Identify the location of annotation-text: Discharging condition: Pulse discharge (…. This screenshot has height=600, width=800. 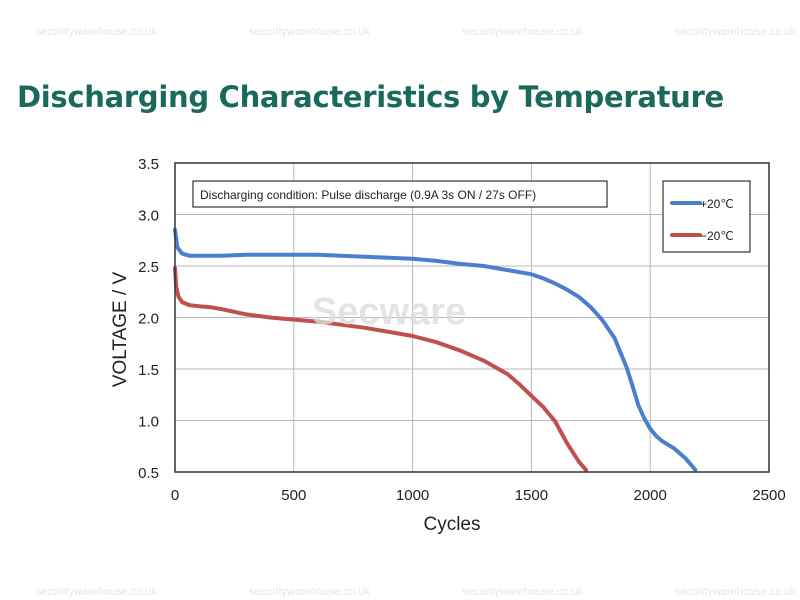
(368, 195).